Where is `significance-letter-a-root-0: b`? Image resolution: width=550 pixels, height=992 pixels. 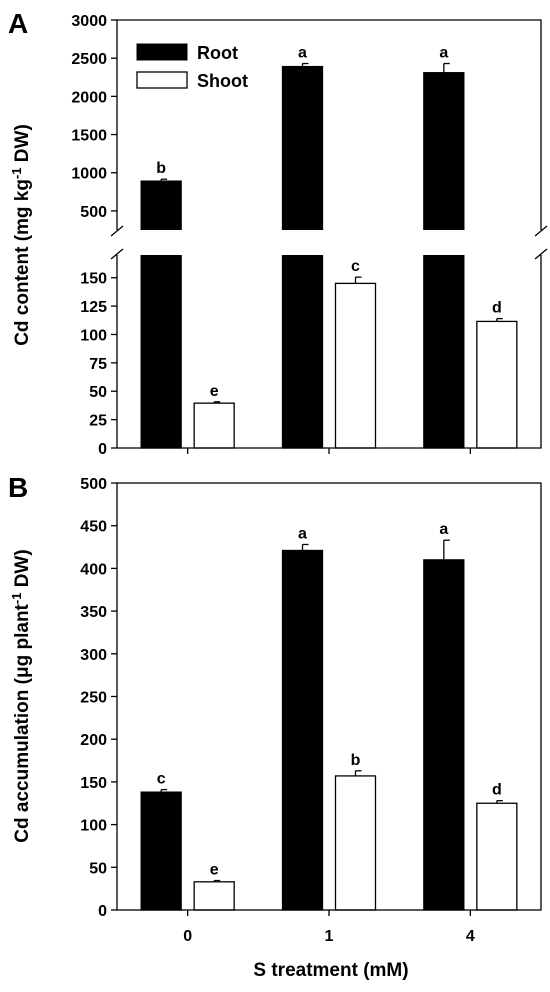 significance-letter-a-root-0: b is located at coordinates (161, 168).